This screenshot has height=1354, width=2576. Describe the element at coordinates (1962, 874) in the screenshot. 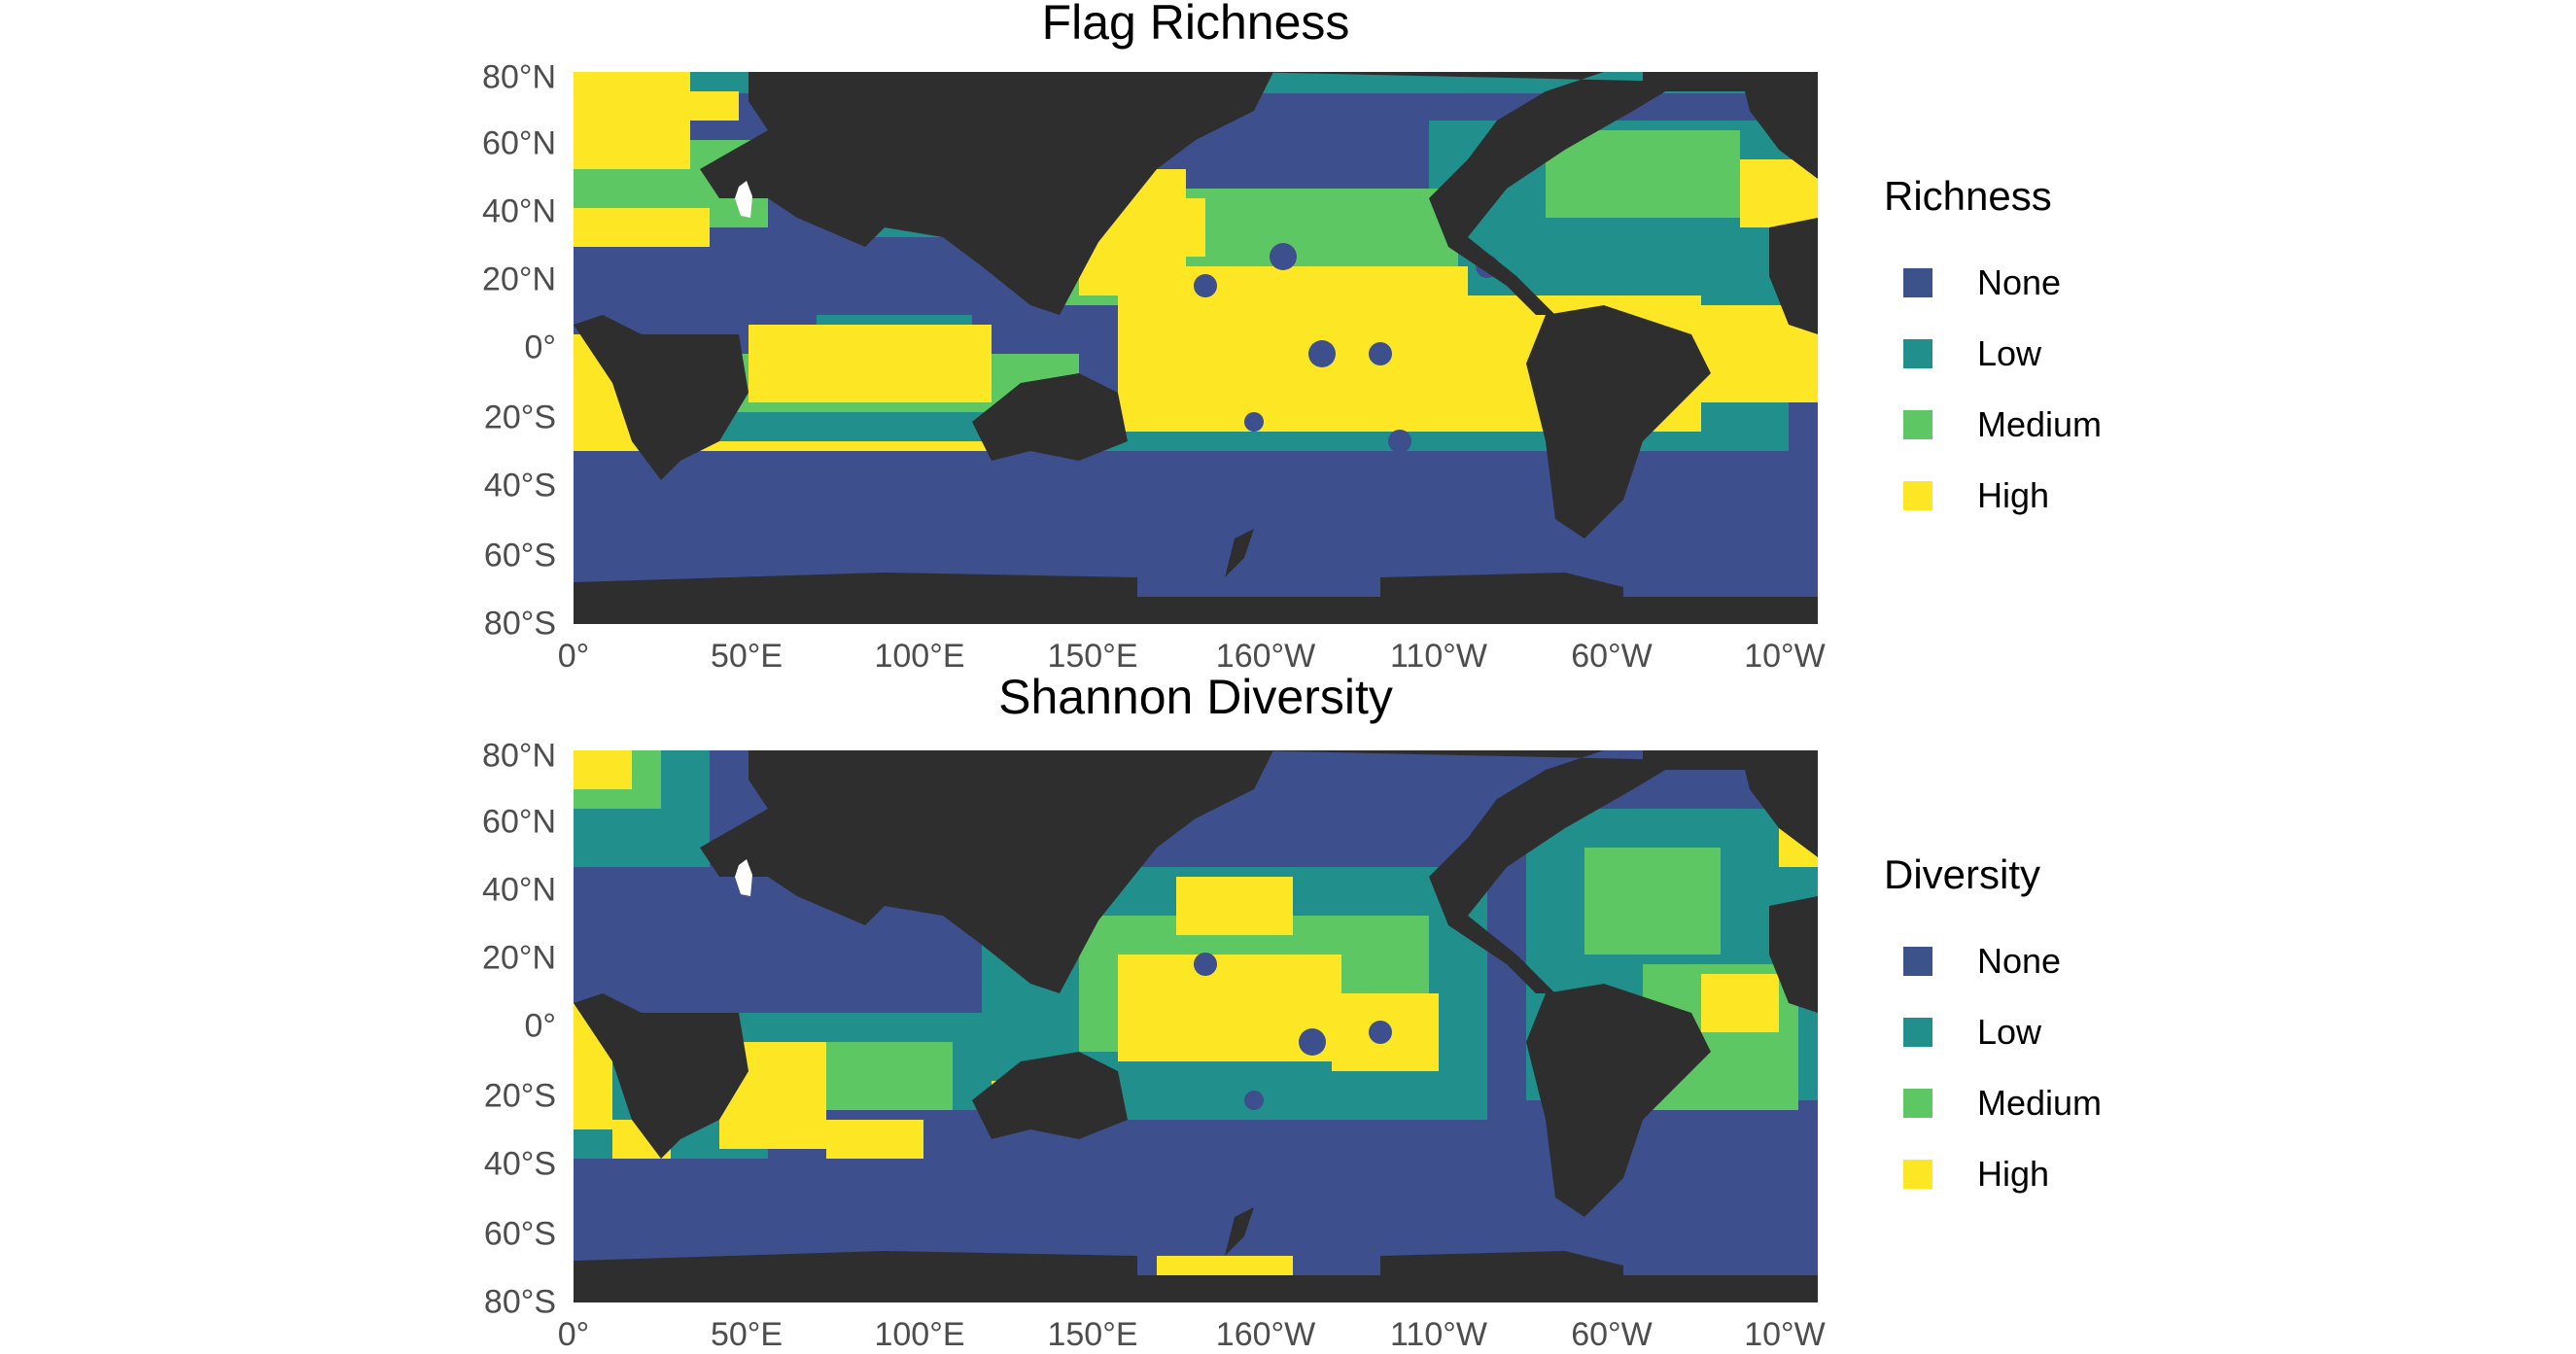

I see `legend-title: Diversity` at that location.